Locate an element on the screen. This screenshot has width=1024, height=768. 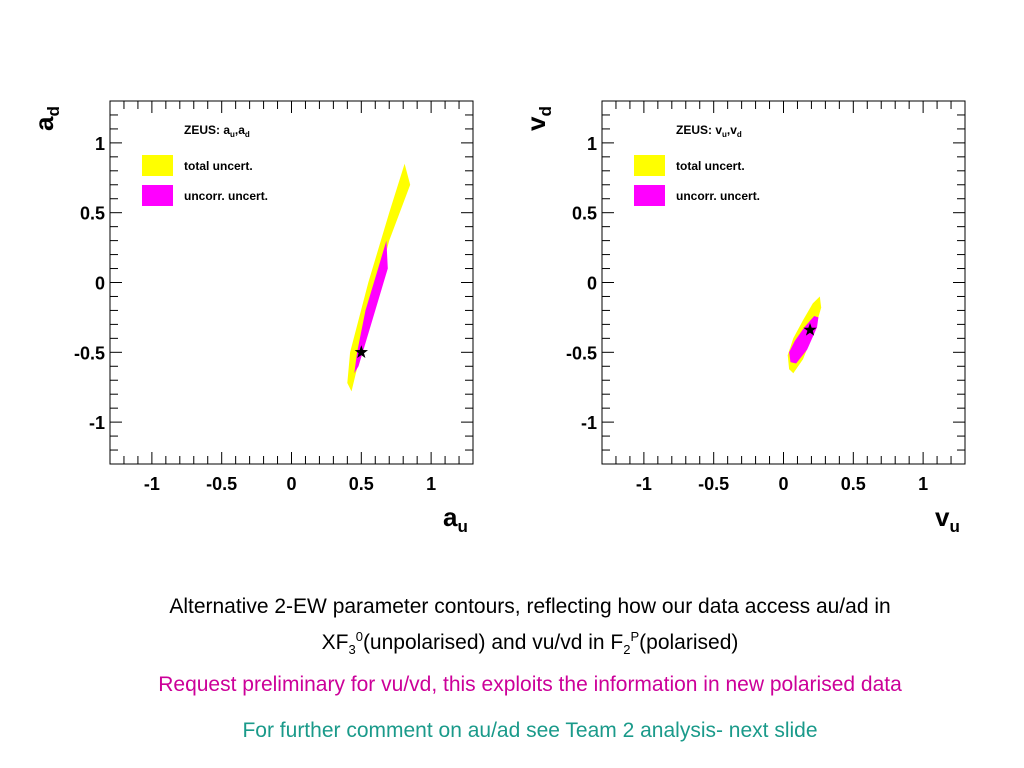
legend-header-mid: ,v is located at coordinates (732, 130).